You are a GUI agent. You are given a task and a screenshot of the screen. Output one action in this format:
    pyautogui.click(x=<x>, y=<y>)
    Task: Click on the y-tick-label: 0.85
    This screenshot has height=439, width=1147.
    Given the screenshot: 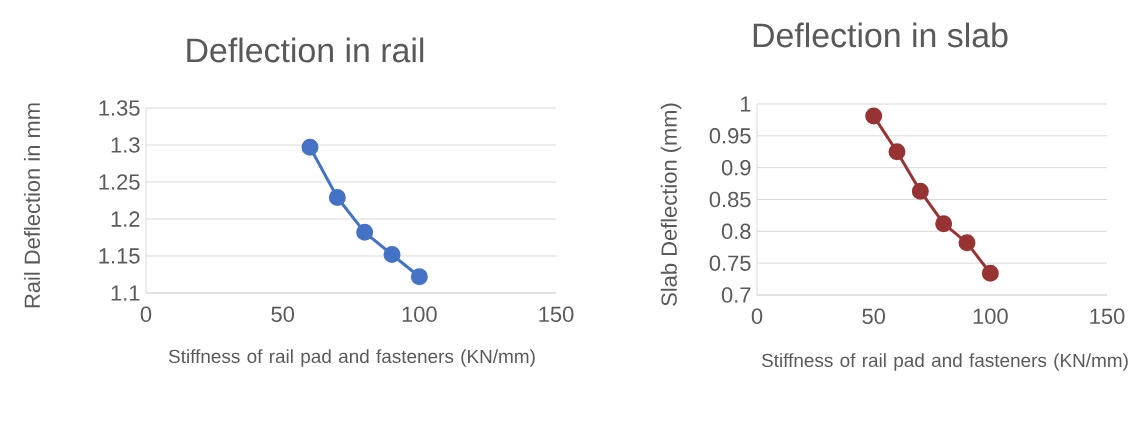 What is the action you would take?
    pyautogui.click(x=730, y=199)
    